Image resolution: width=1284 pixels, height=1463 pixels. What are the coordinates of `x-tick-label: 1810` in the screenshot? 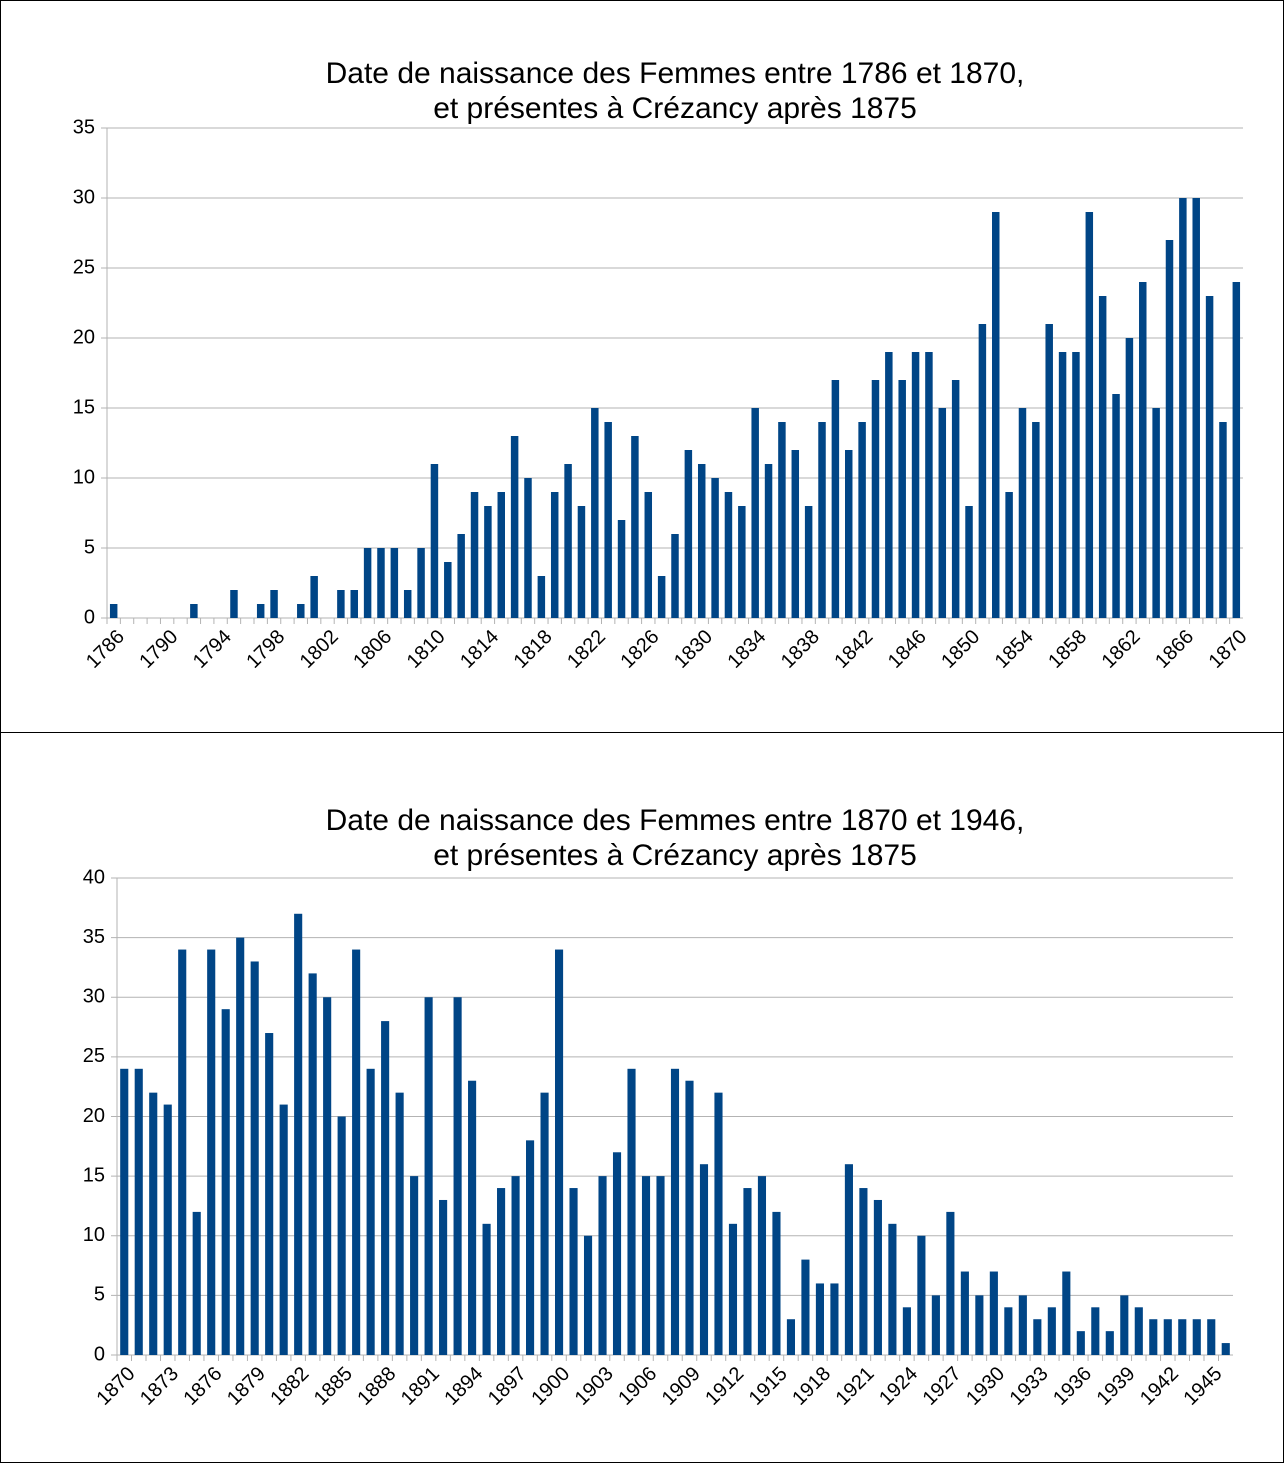 It's located at (426, 649).